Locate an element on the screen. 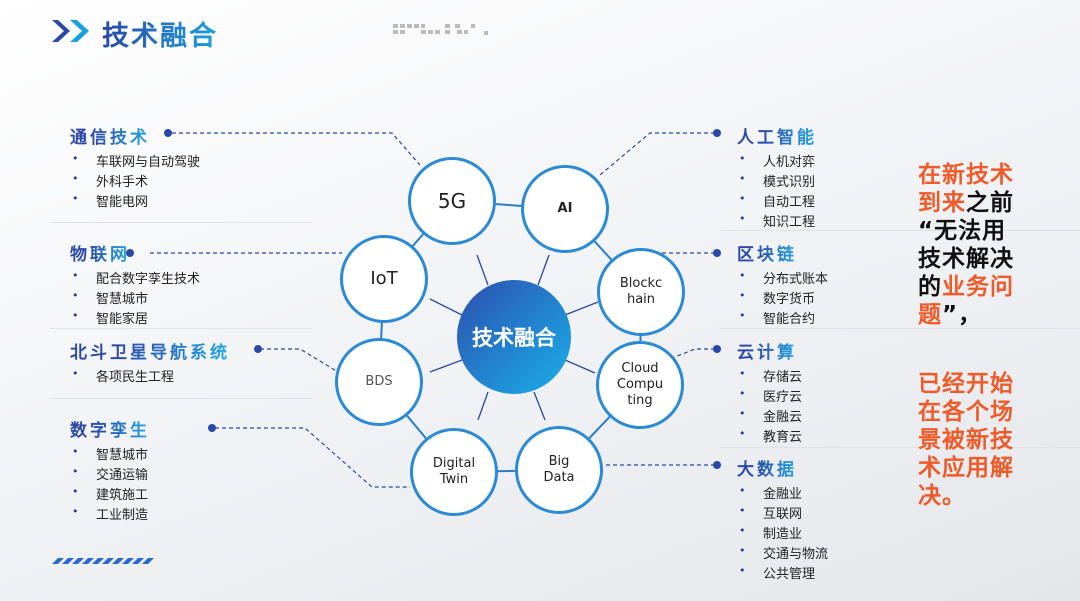  title-chevron-icon is located at coordinates (70, 31).